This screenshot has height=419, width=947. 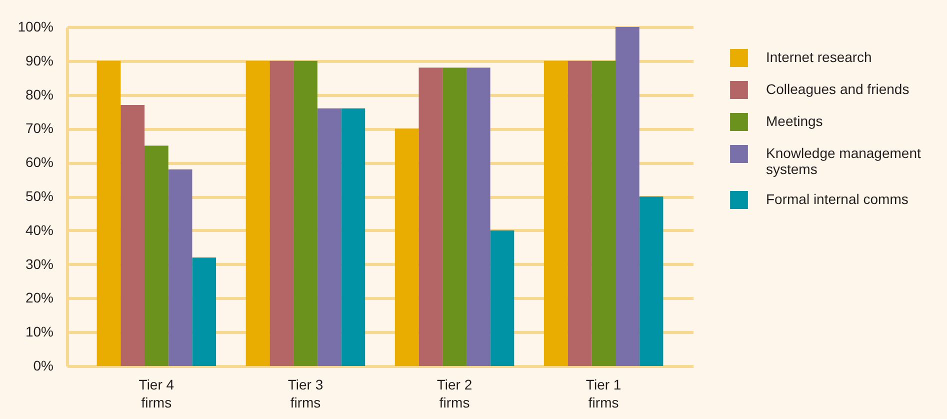 What do you see at coordinates (837, 199) in the screenshot?
I see `legend-label: Formal internal comms` at bounding box center [837, 199].